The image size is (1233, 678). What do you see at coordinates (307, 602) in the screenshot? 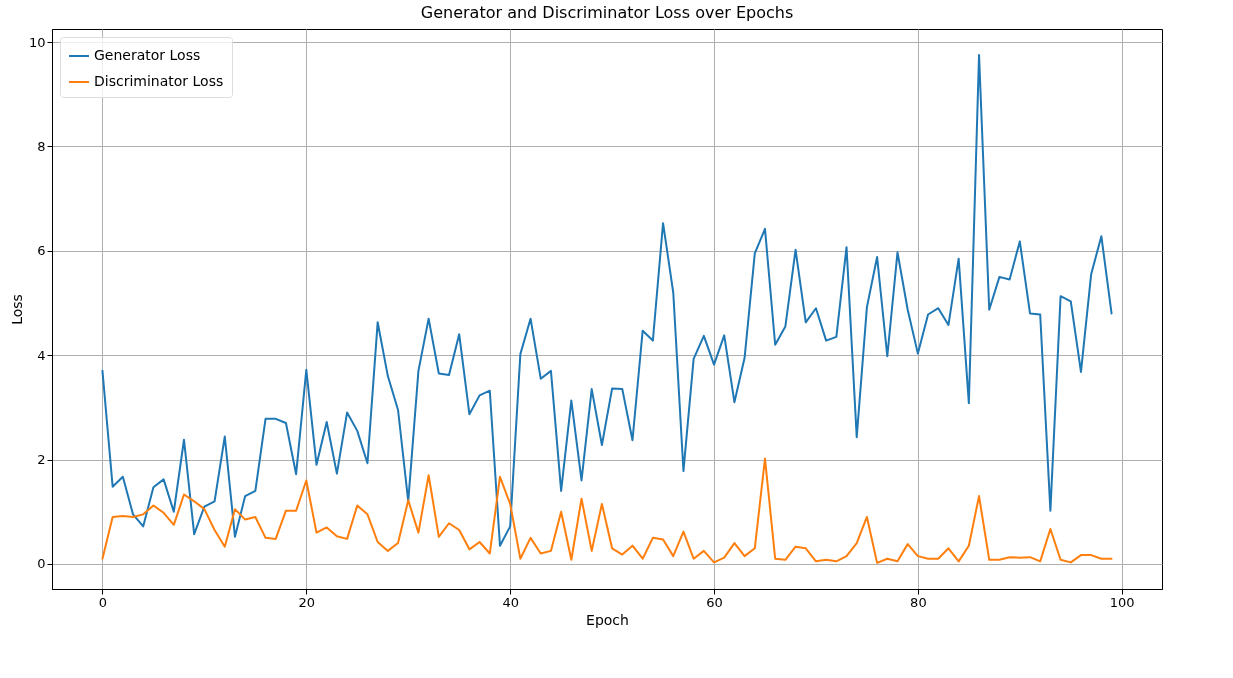
I see `x-tick-label: 20` at bounding box center [307, 602].